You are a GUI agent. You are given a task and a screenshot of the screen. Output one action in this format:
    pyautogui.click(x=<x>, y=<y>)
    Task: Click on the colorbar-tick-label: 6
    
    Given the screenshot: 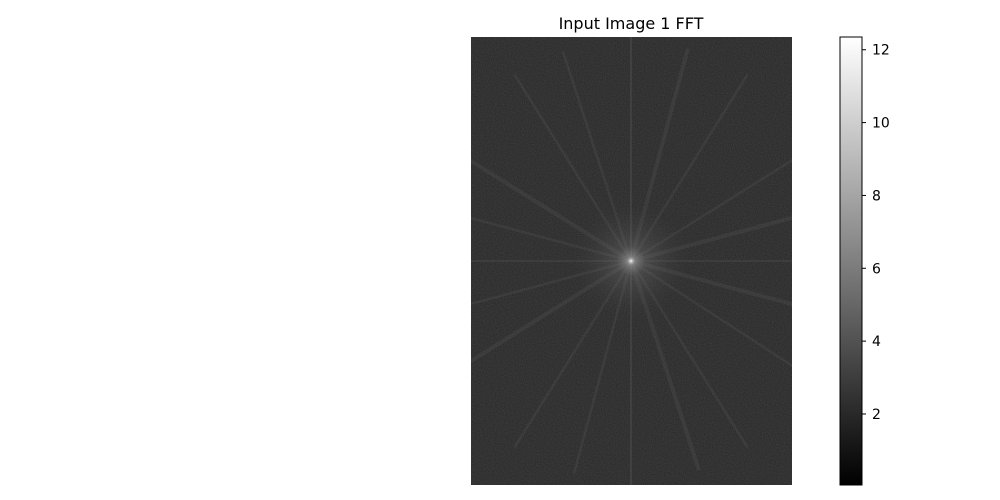 What is the action you would take?
    pyautogui.click(x=876, y=269)
    